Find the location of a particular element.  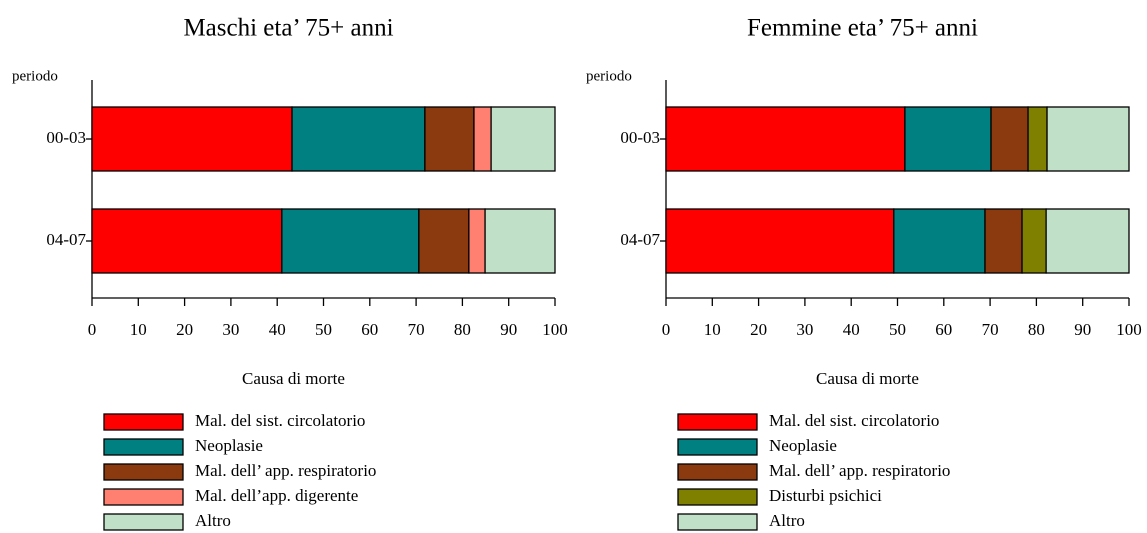

legend-label: Disturbi psichici is located at coordinates (825, 495).